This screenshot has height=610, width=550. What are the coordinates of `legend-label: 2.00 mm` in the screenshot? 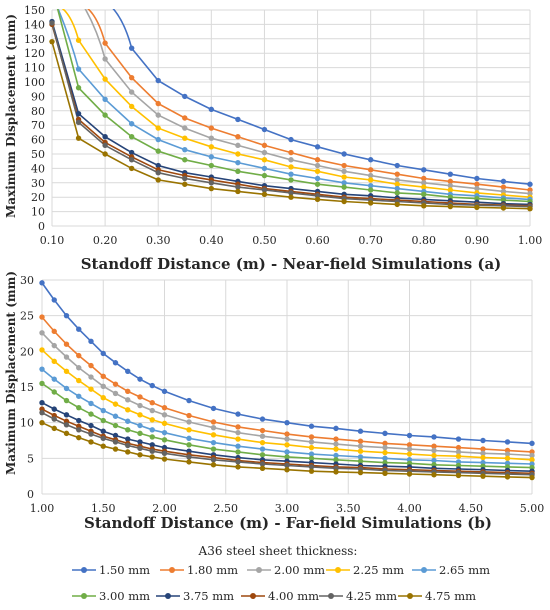 It's located at (299, 570).